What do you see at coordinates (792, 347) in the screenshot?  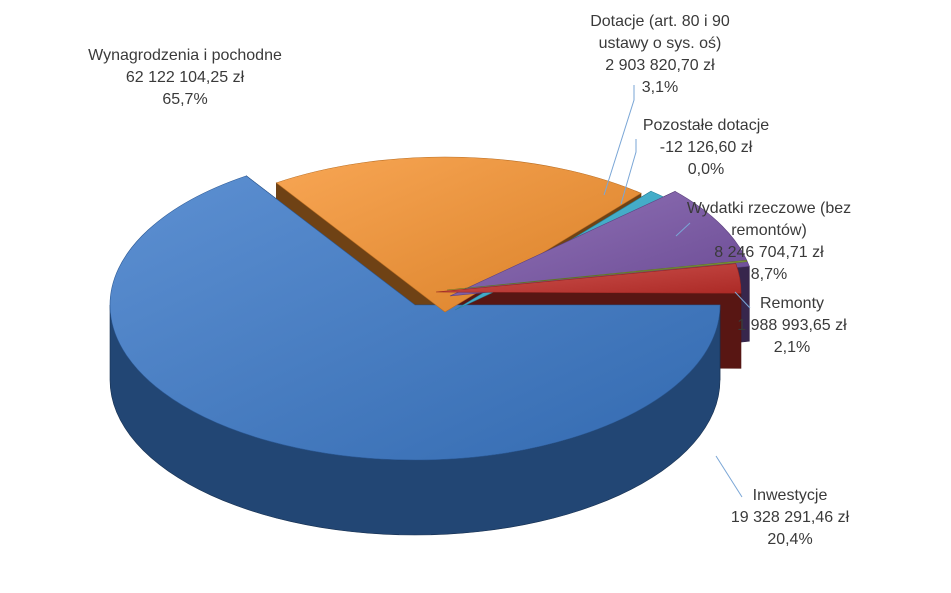 I see `data-label-3-percent: 2,1%` at bounding box center [792, 347].